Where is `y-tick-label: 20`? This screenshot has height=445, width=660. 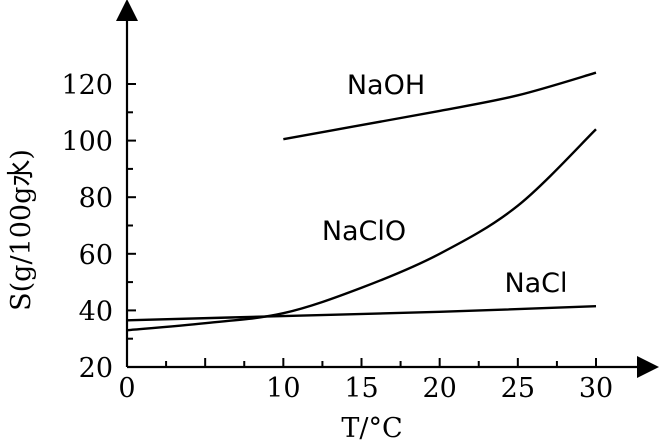
y-tick-label: 20 is located at coordinates (96, 368).